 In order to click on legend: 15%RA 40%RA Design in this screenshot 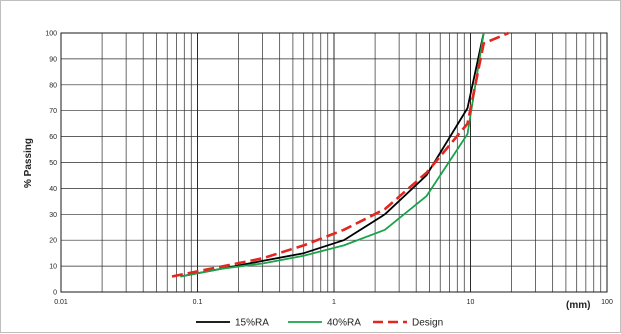, I will do `click(319, 323)`.